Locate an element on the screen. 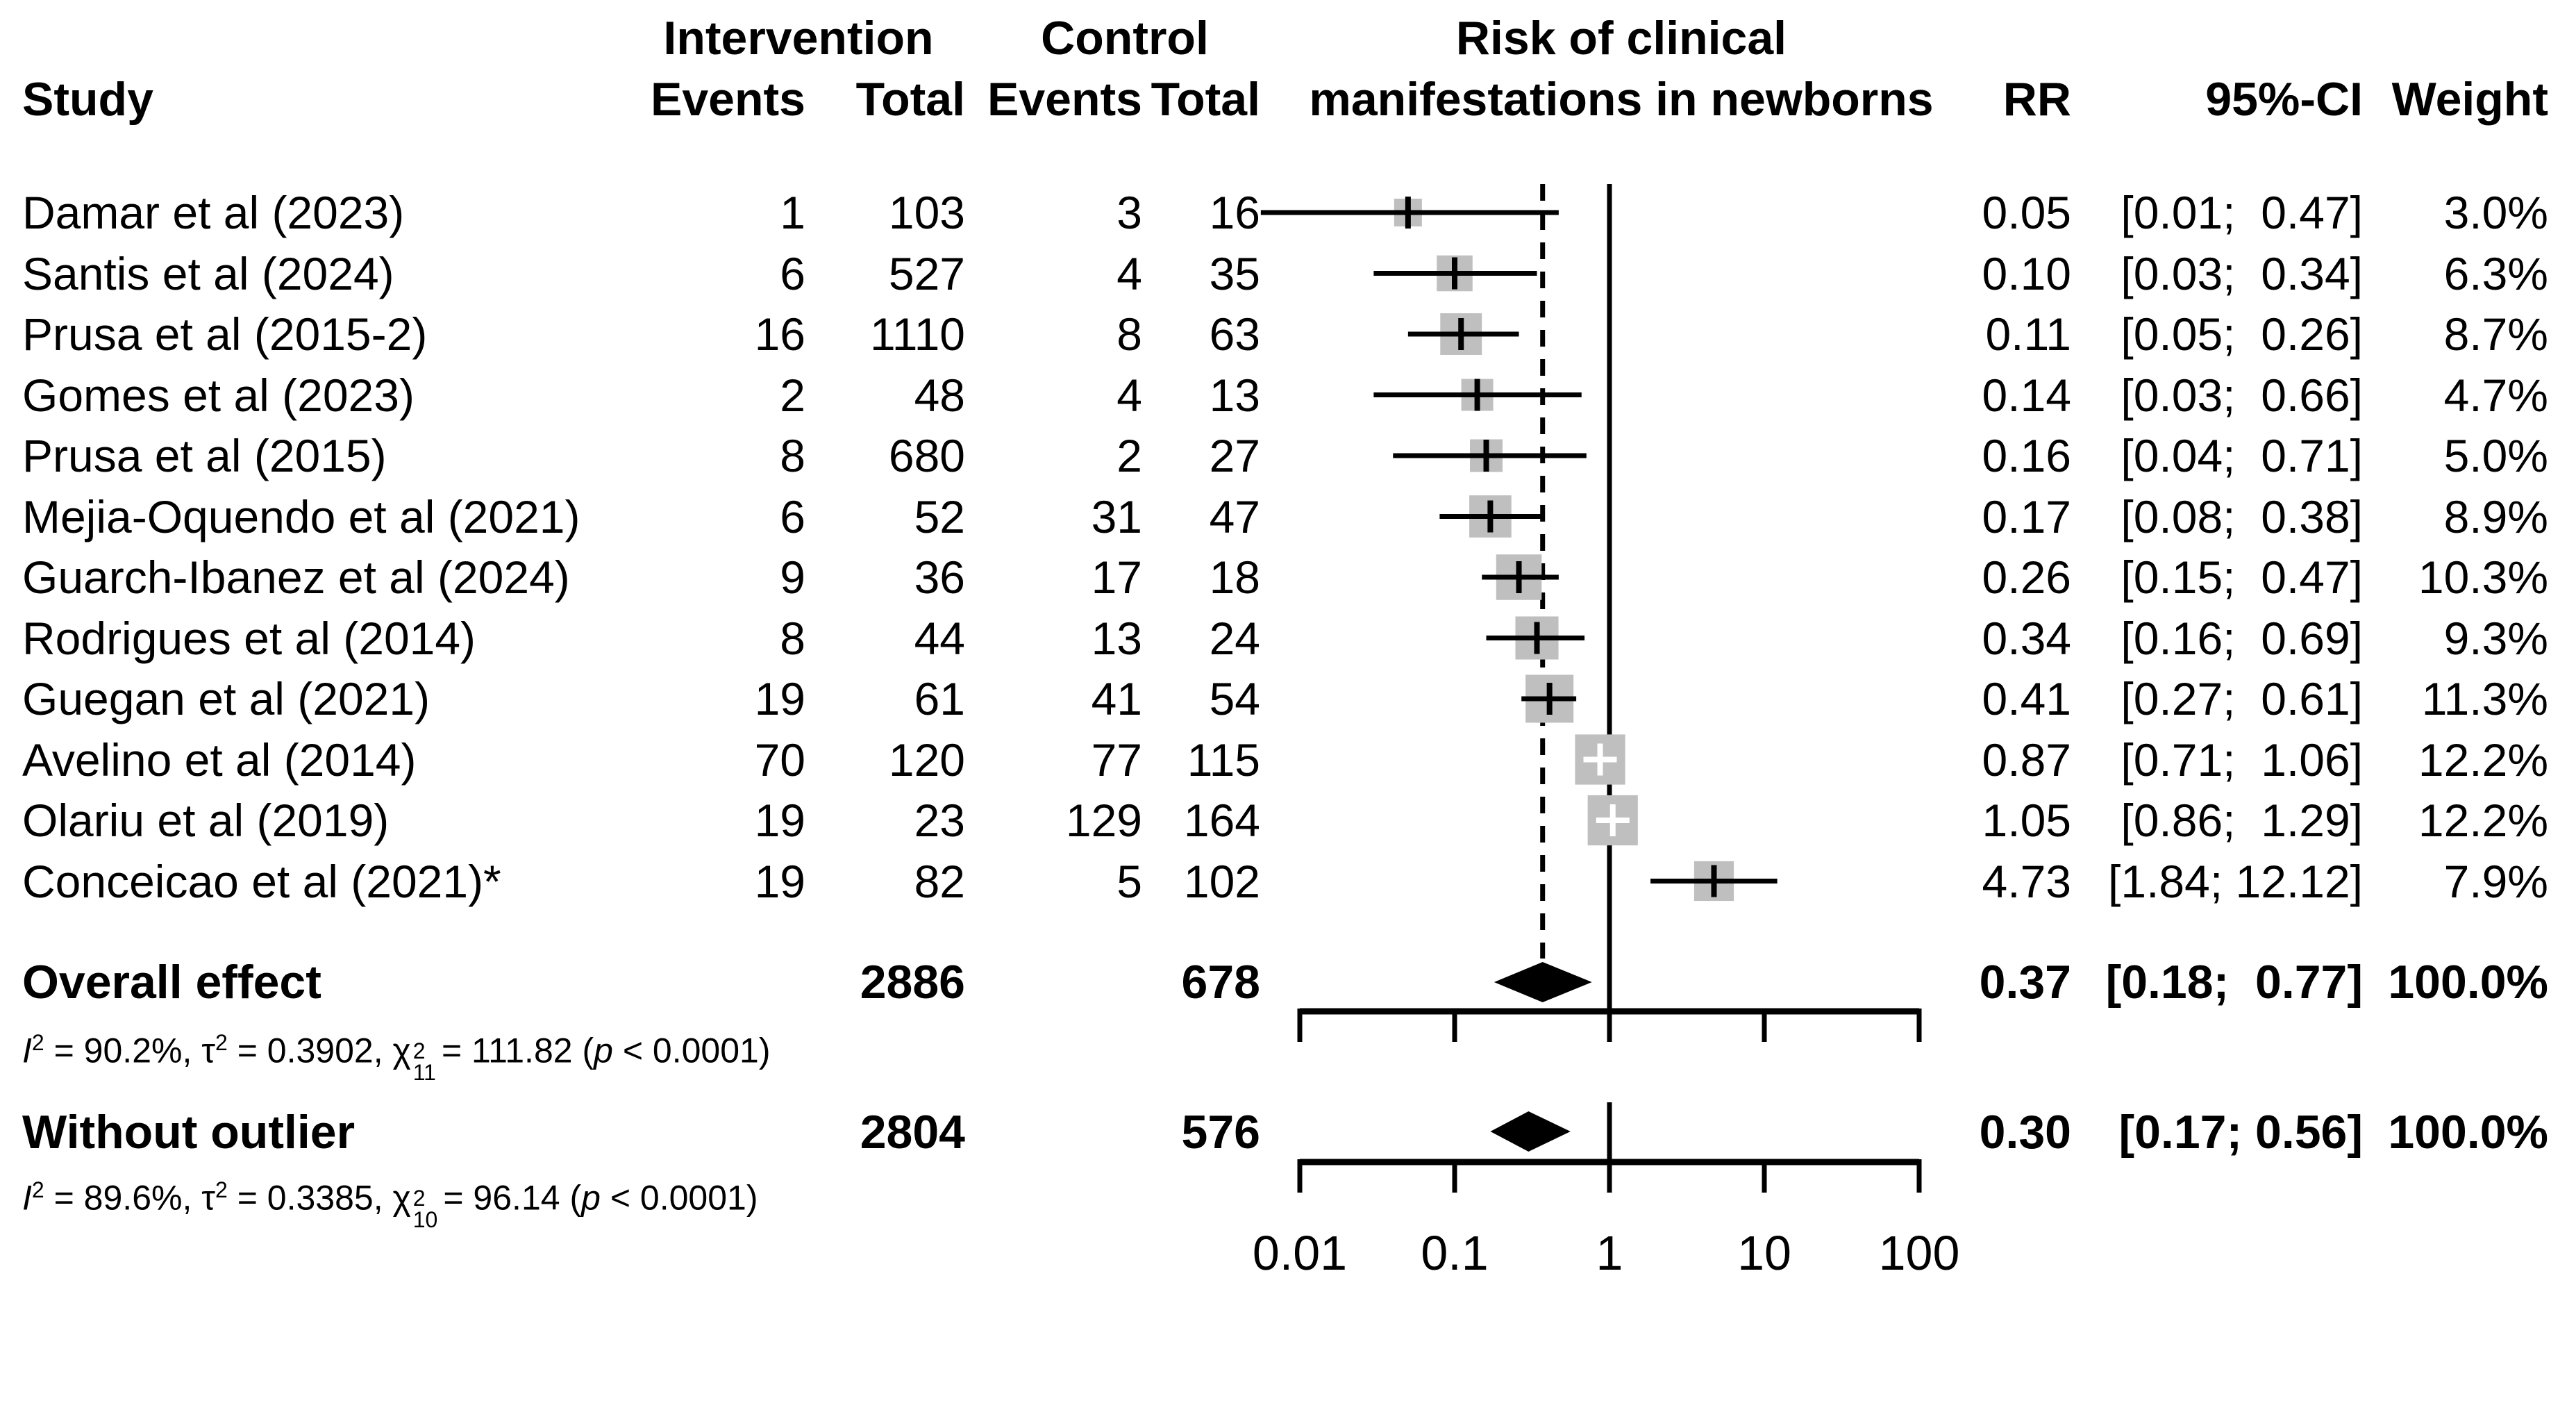 The width and height of the screenshot is (2576, 1410). intervention-total: 44 is located at coordinates (939, 638).